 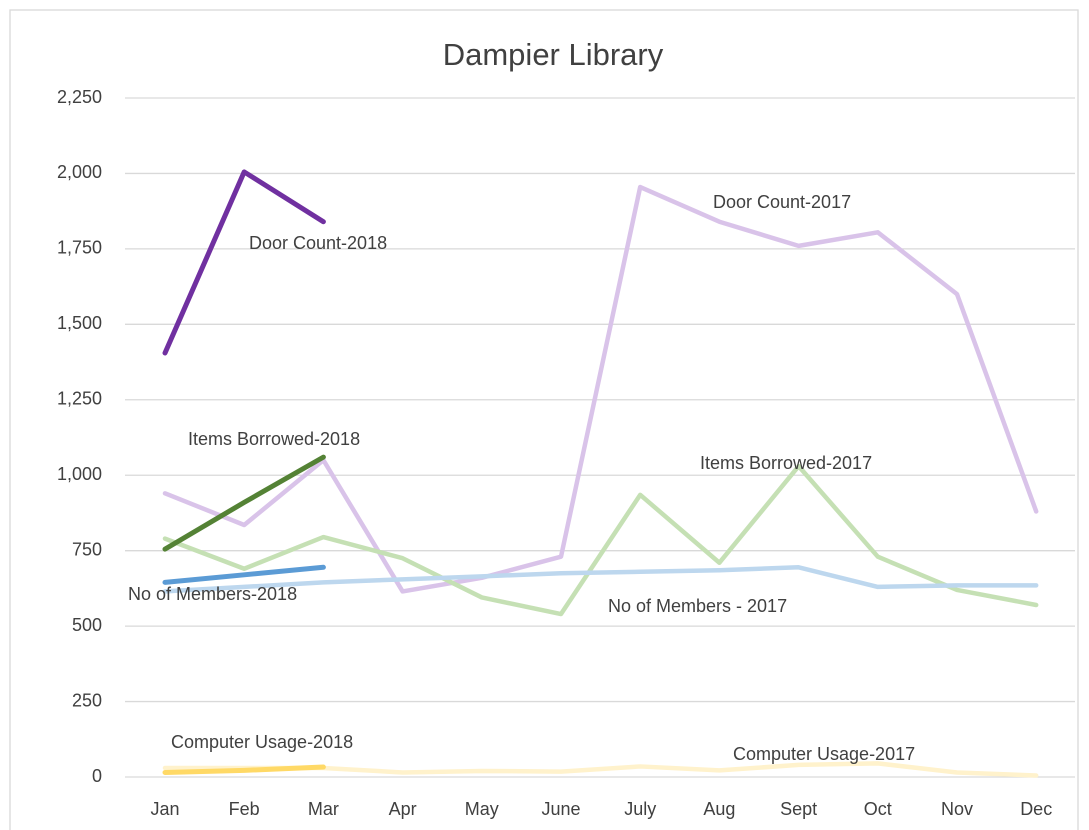 What do you see at coordinates (553, 54) in the screenshot?
I see `chart-title: Dampier Library` at bounding box center [553, 54].